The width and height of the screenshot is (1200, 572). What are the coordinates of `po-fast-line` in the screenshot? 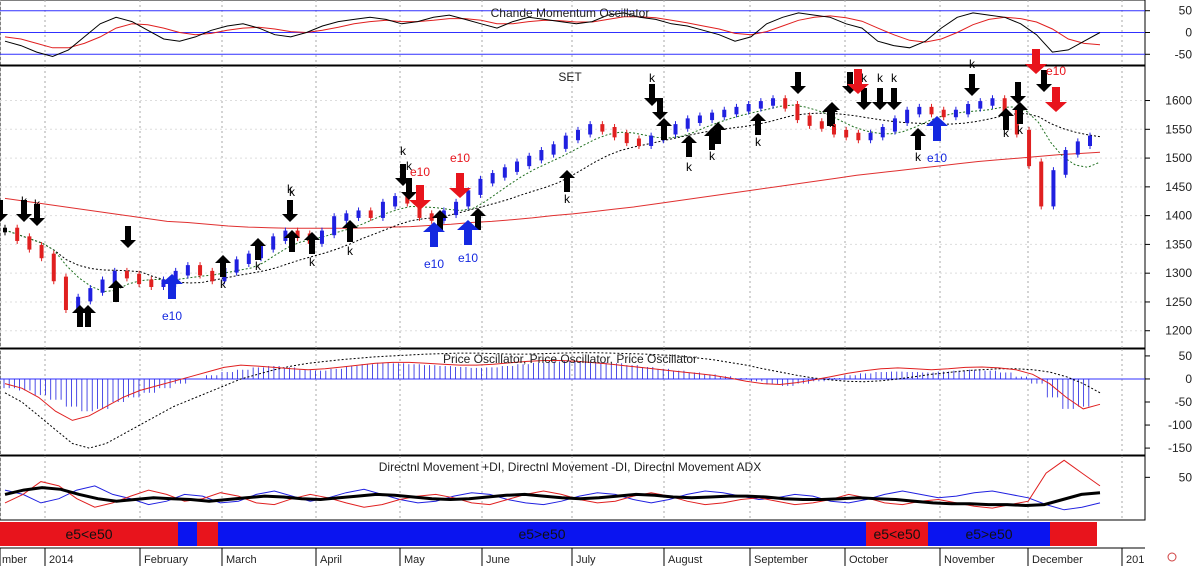 It's located at (552, 390).